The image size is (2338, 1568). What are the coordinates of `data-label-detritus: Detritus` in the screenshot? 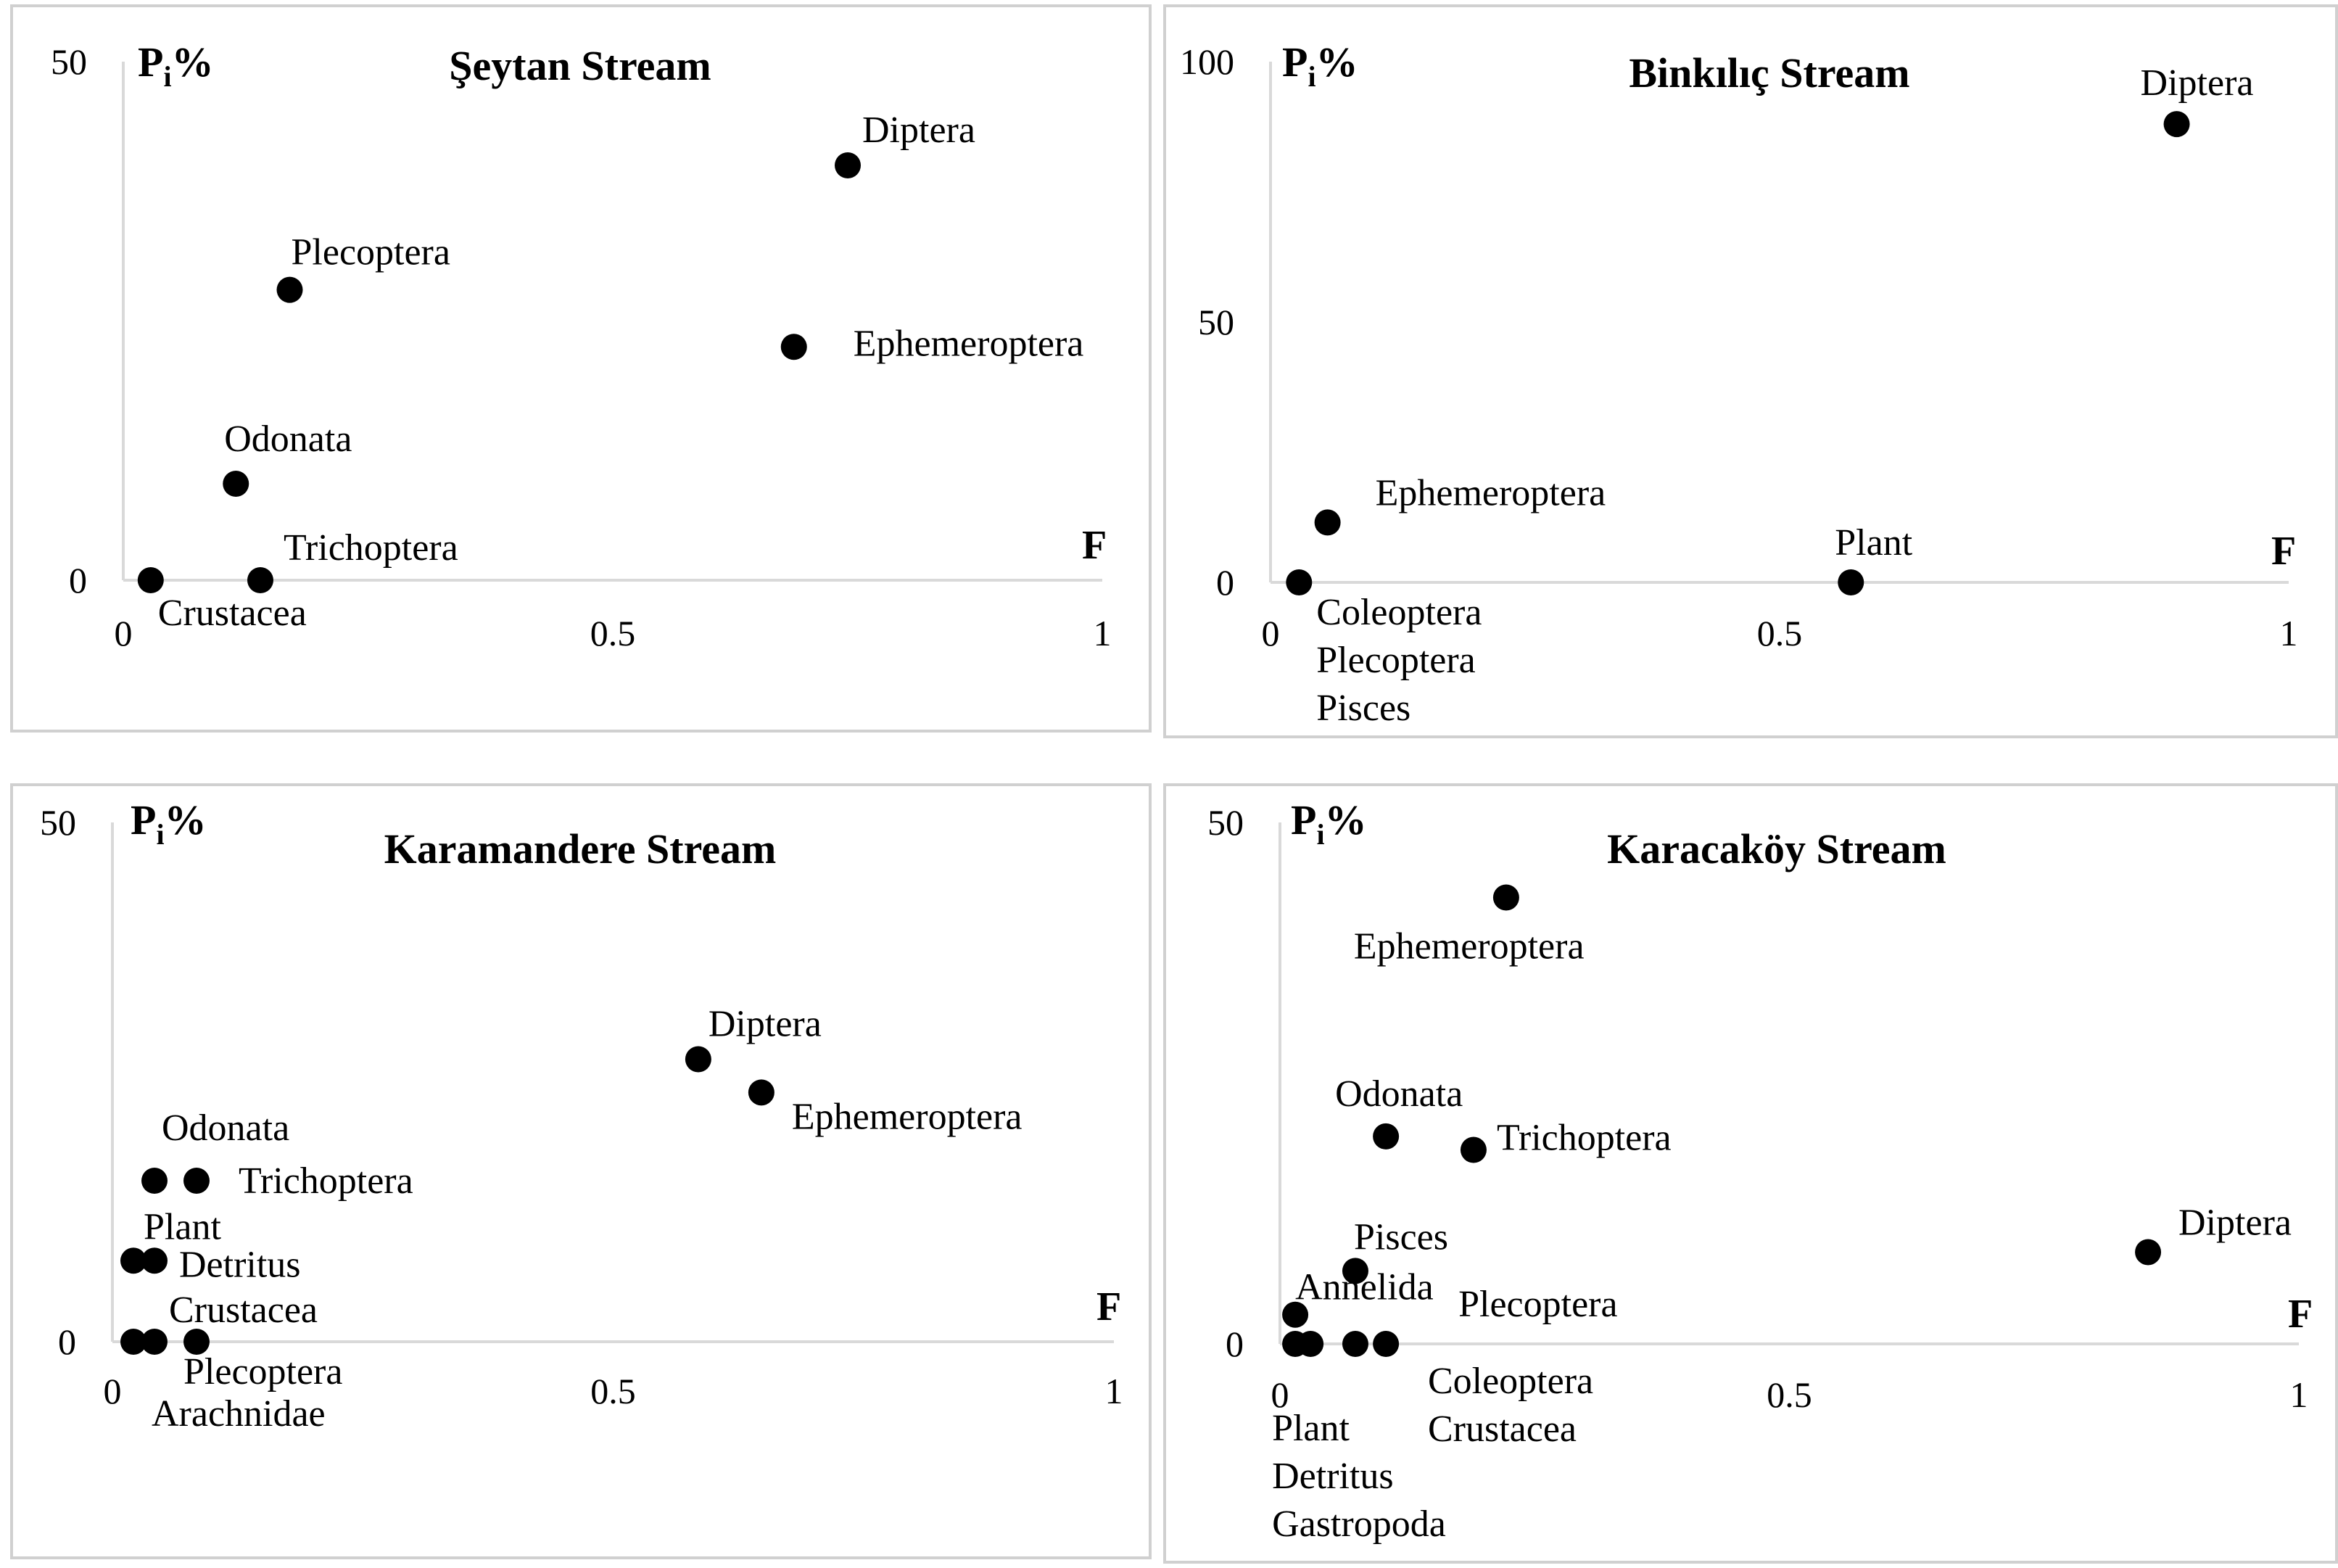 It's located at (240, 1264).